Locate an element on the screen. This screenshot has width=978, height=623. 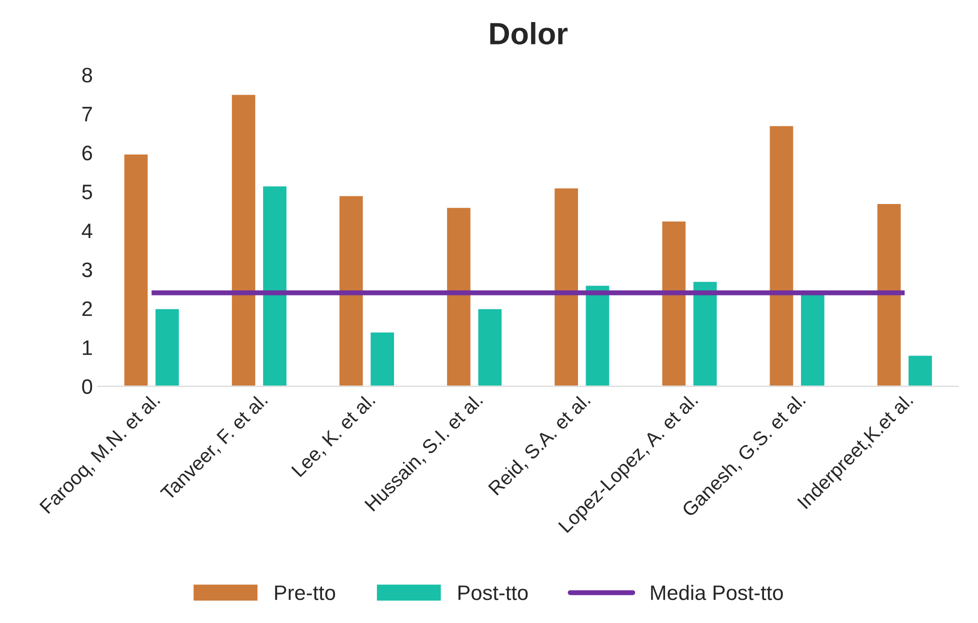
legend-label: Pre-tto is located at coordinates (305, 593).